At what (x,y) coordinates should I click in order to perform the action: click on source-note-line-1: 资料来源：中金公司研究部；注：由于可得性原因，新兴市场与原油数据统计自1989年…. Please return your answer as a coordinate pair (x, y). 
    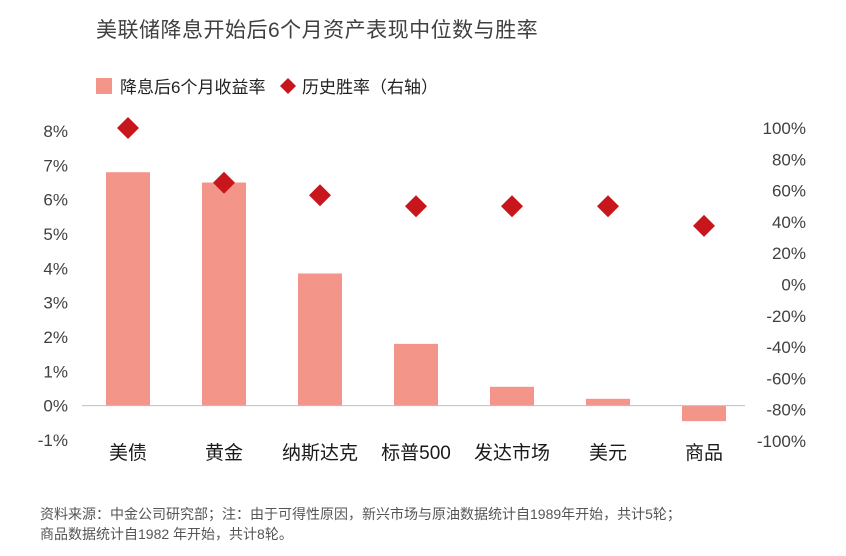
    Looking at the image, I should click on (360, 514).